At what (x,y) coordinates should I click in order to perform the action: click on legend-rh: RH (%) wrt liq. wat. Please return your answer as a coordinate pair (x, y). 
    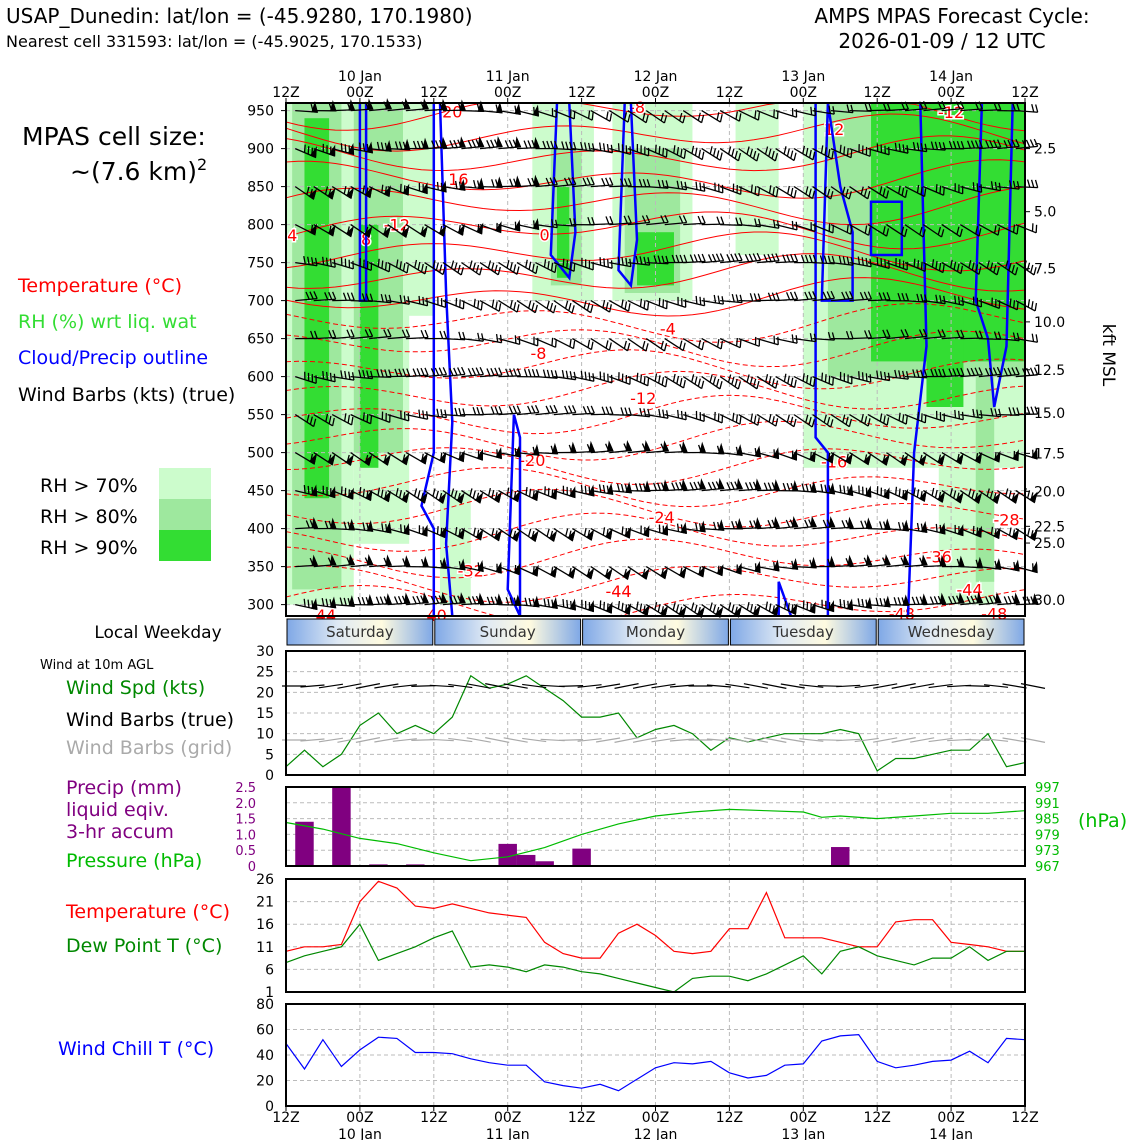
    Looking at the image, I should click on (107, 322).